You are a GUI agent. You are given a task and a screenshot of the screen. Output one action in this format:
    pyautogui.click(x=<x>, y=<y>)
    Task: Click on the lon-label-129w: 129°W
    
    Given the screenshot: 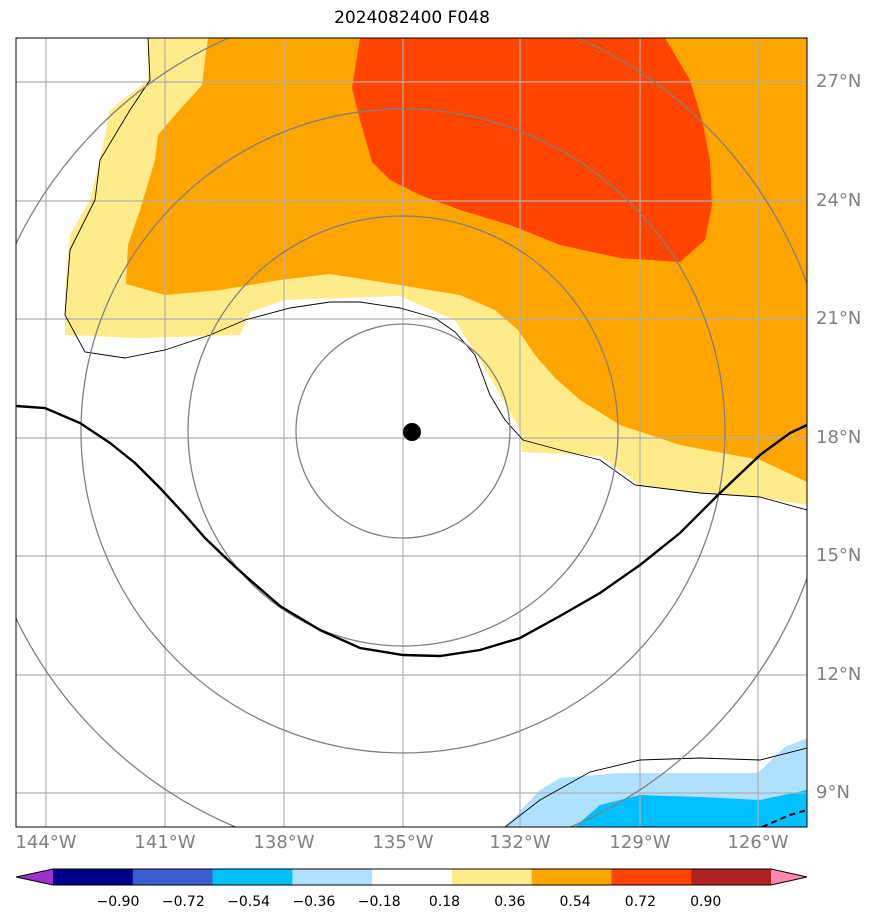 What is the action you would take?
    pyautogui.click(x=640, y=842)
    